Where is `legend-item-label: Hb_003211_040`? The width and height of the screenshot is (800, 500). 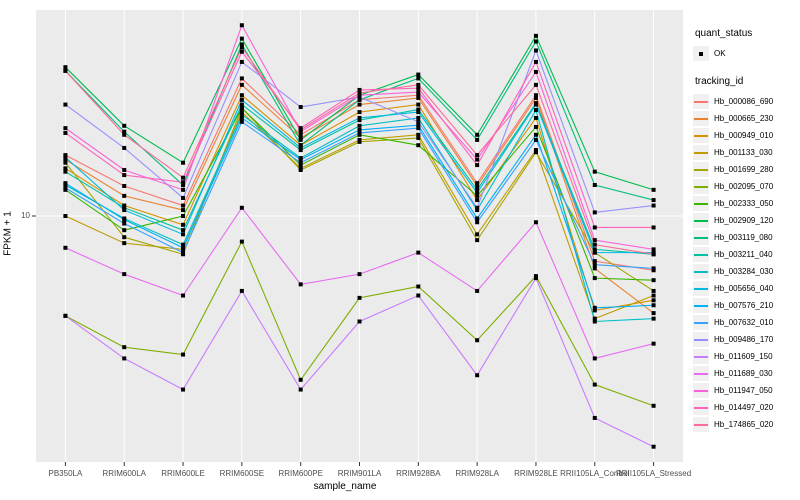 legend-item-label: Hb_003211_040 is located at coordinates (743, 254).